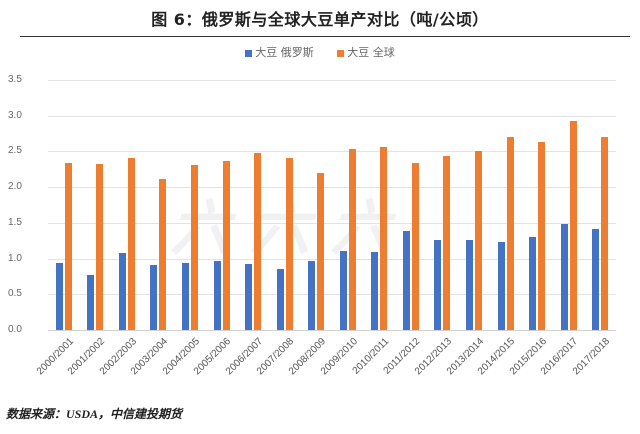 This screenshot has width=640, height=434. What do you see at coordinates (15, 115) in the screenshot?
I see `y-tick-label: 3.0` at bounding box center [15, 115].